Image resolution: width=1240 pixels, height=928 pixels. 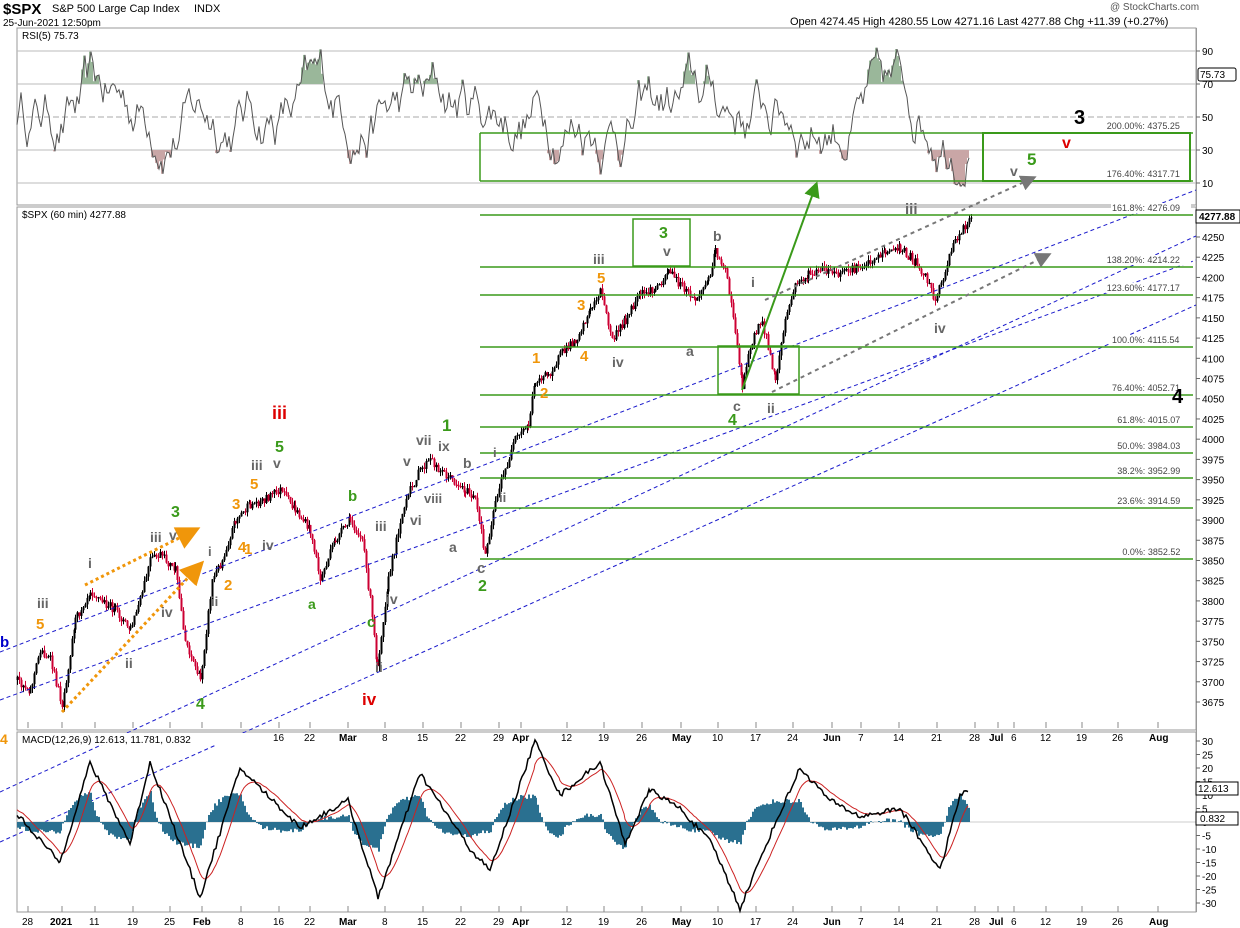 What do you see at coordinates (1158, 922) in the screenshot?
I see `macd-x-tick-label: Aug` at bounding box center [1158, 922].